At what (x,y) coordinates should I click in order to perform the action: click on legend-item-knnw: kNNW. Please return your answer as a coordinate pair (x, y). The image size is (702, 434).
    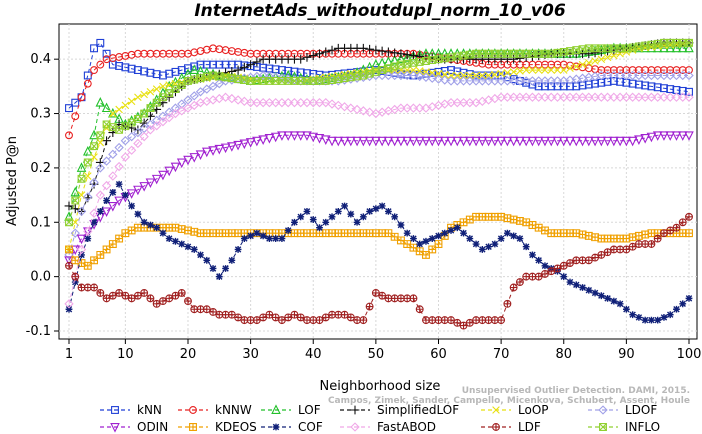
    Looking at the image, I should click on (215, 410).